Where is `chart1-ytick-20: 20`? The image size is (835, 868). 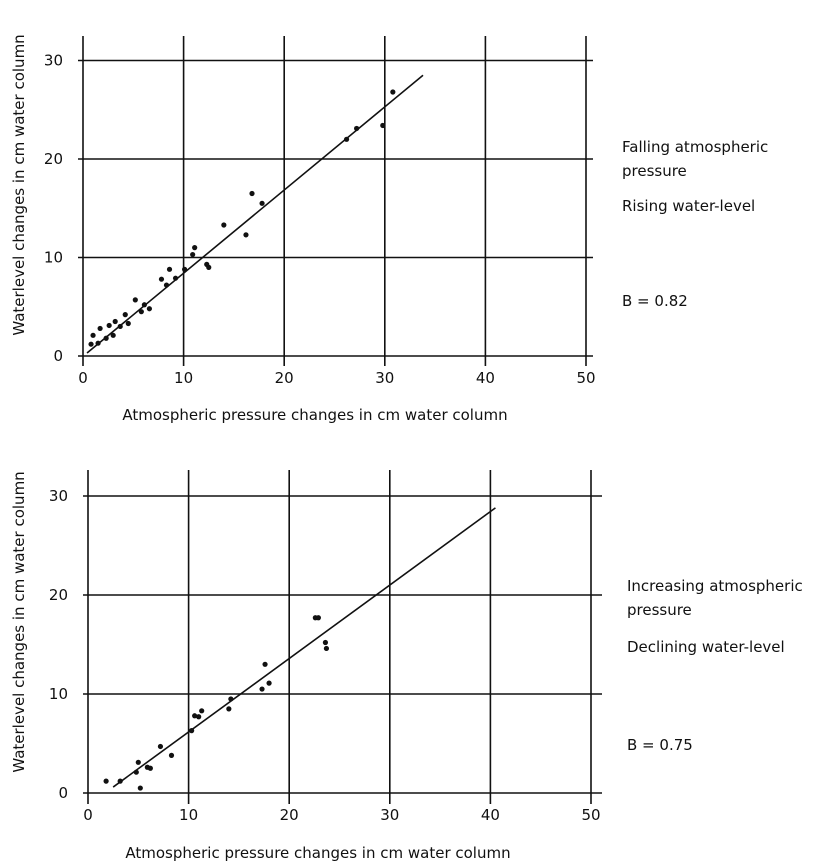 chart1-ytick-20: 20 is located at coordinates (53, 159).